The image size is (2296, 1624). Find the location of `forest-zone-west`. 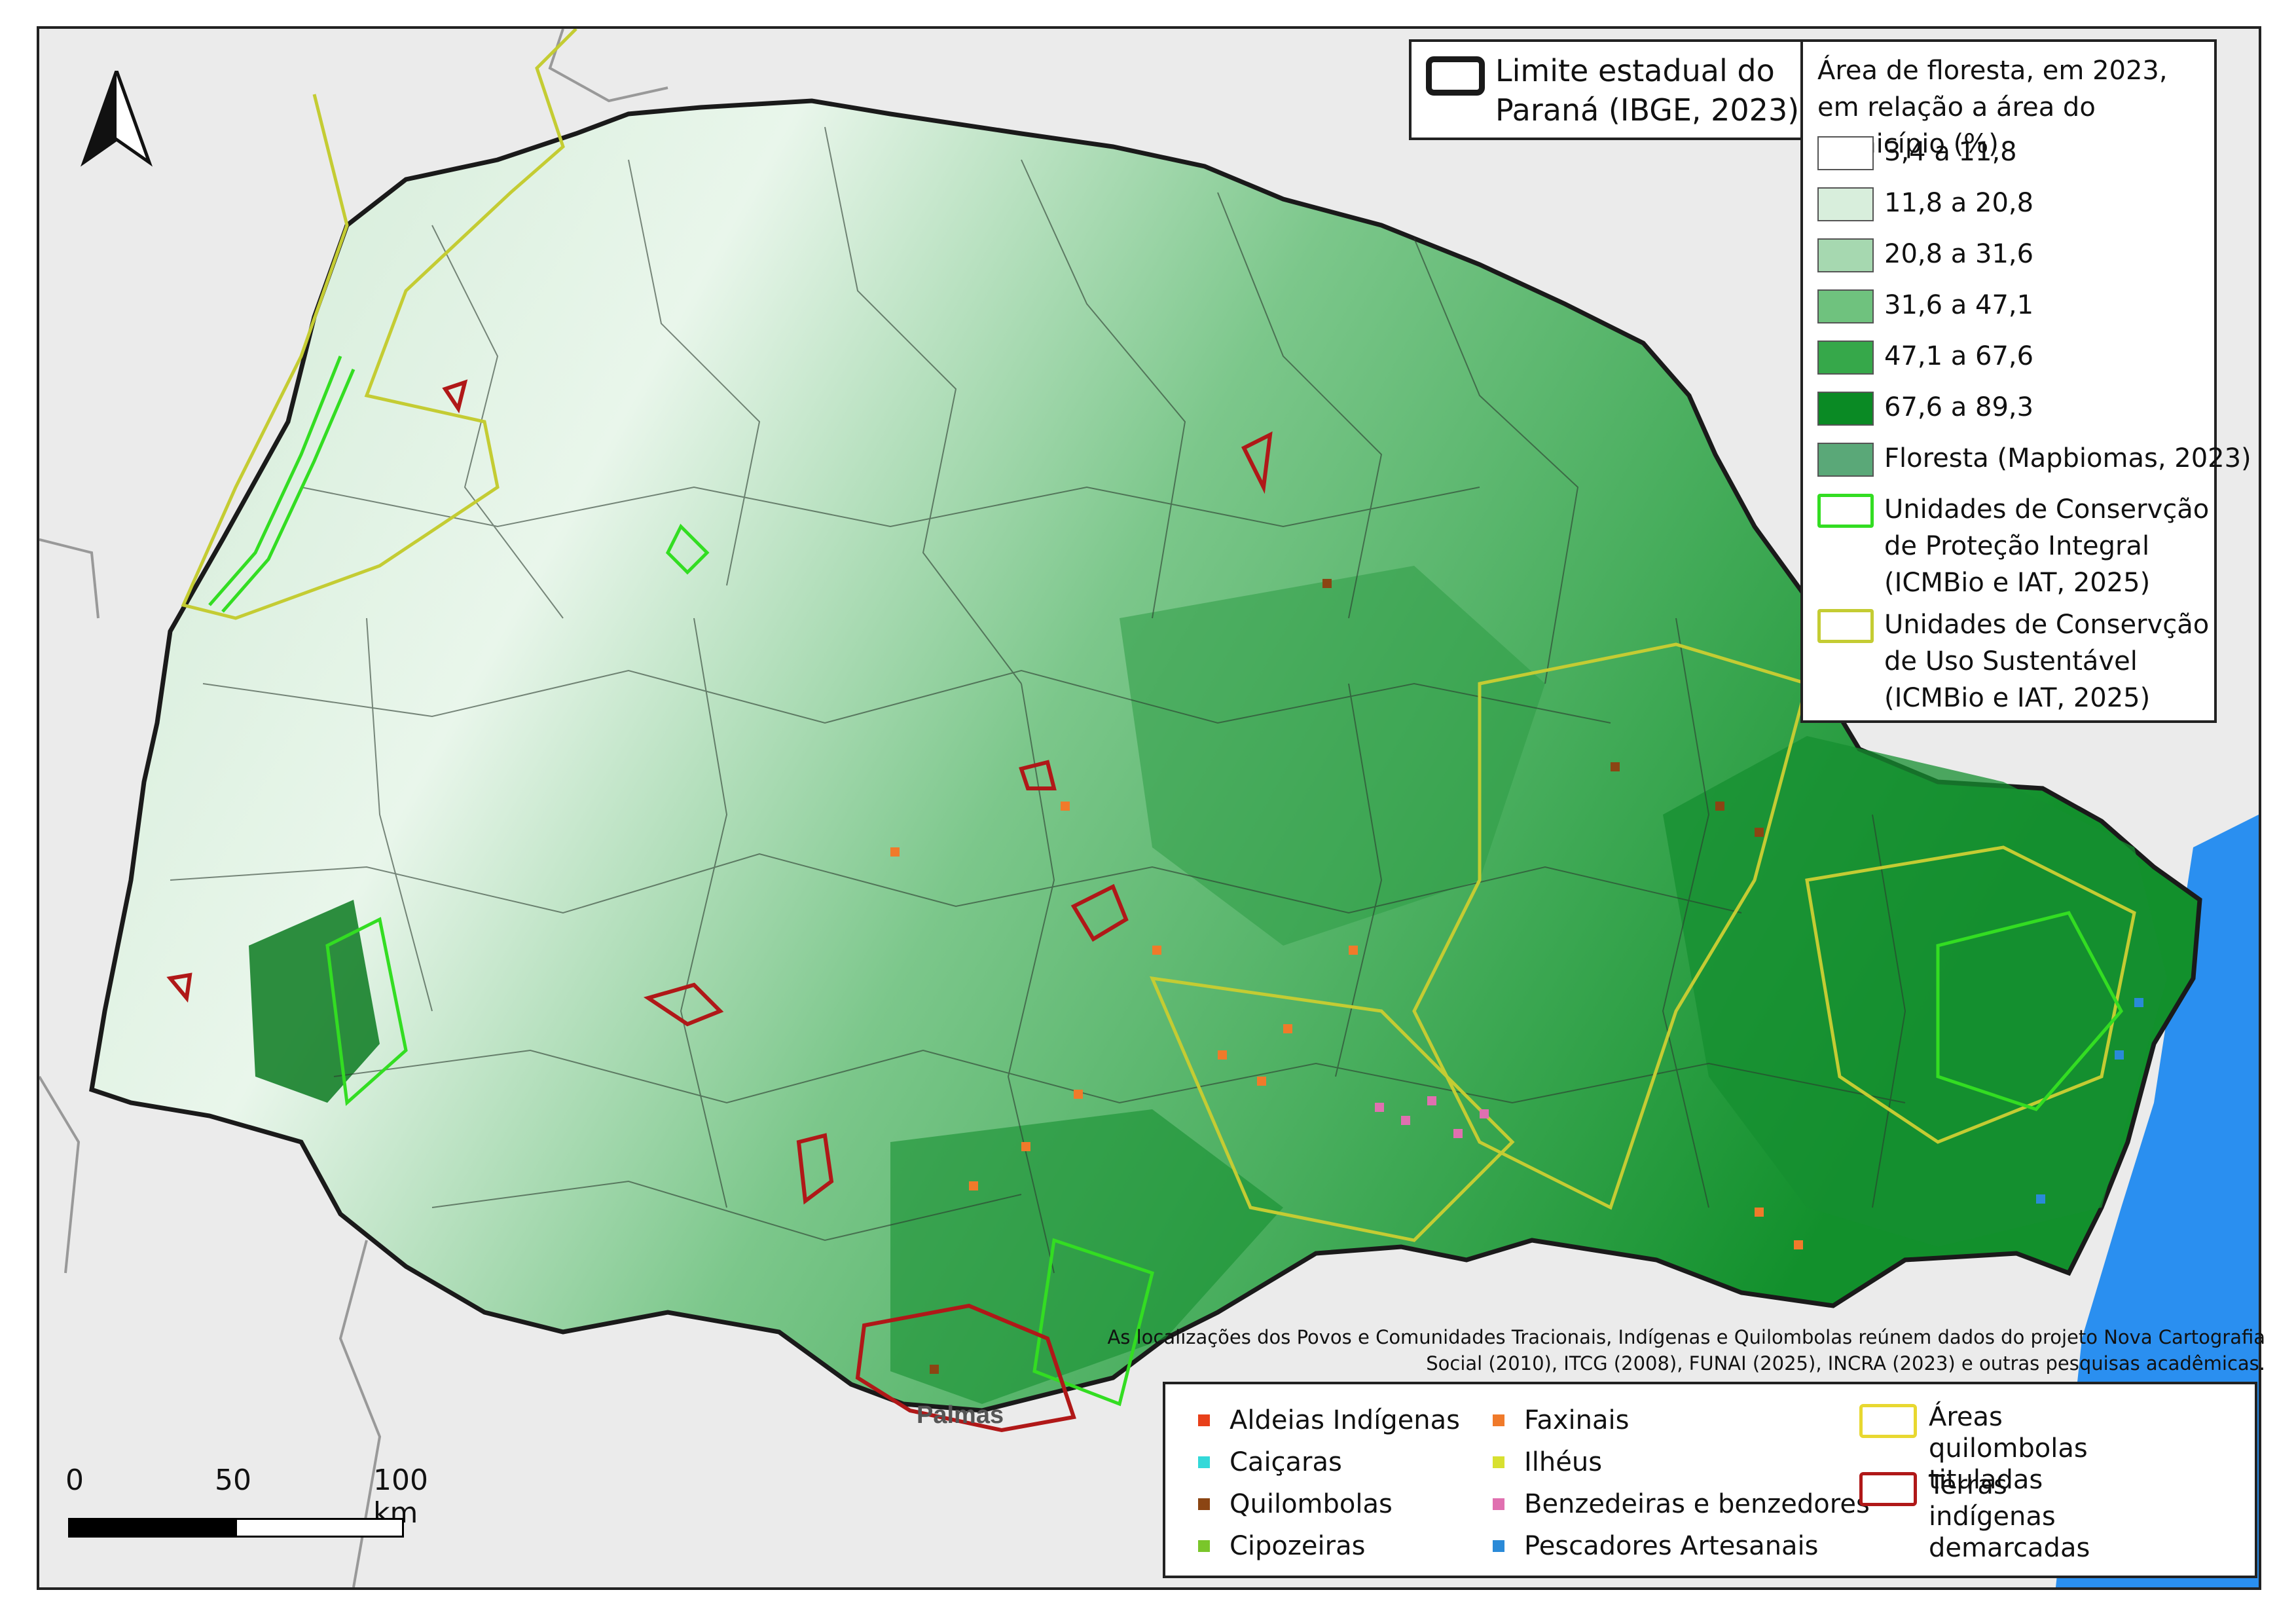

forest-zone-west is located at coordinates (314, 1001).